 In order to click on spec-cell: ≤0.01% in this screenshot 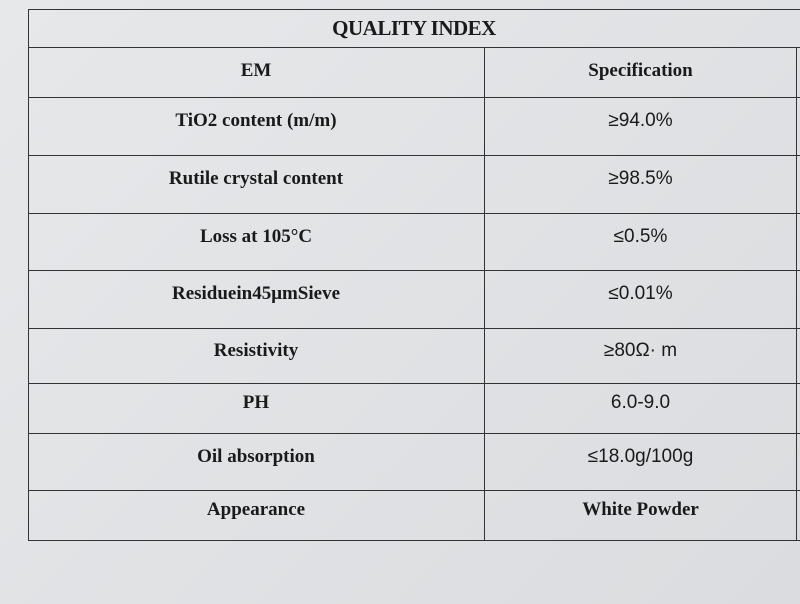, I will do `click(640, 293)`.